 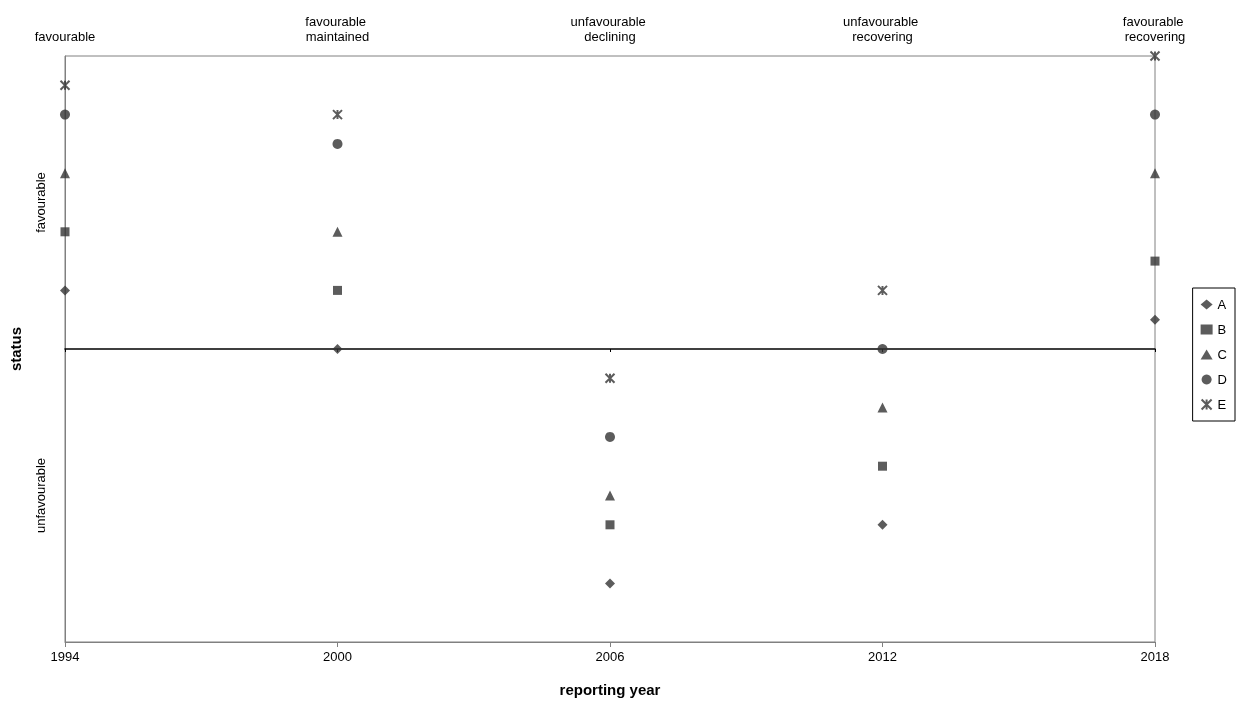 I want to click on legend-label: E, so click(x=1222, y=404).